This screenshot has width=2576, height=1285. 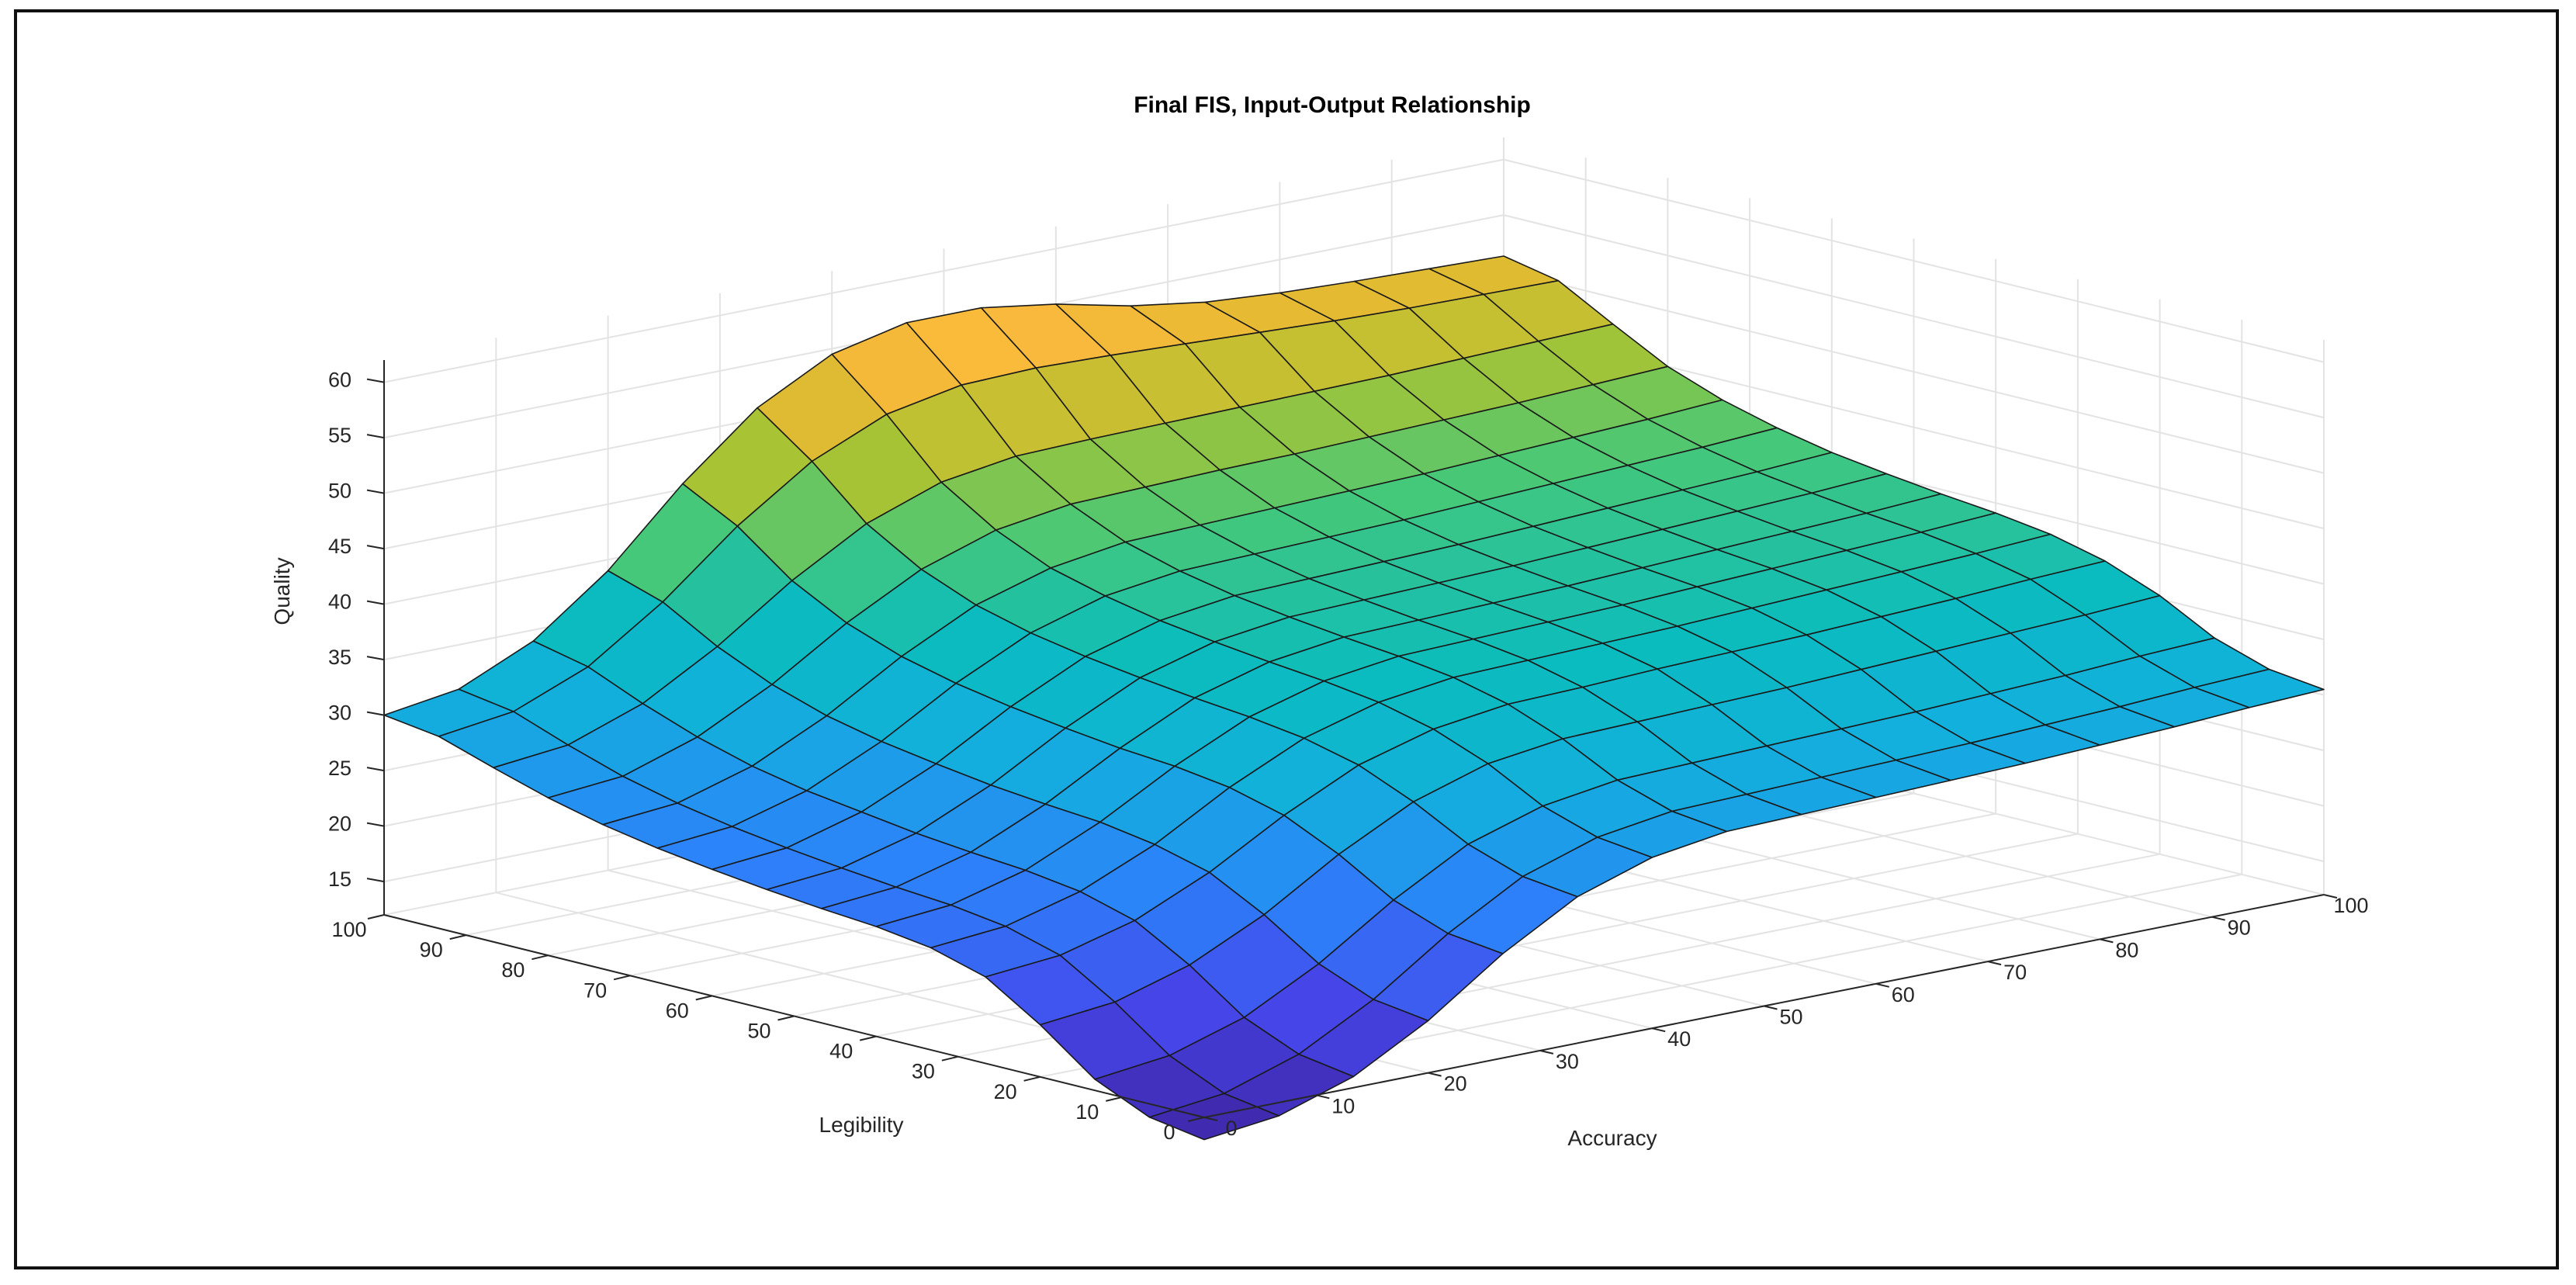 What do you see at coordinates (339, 768) in the screenshot?
I see `z-tick-label: 25` at bounding box center [339, 768].